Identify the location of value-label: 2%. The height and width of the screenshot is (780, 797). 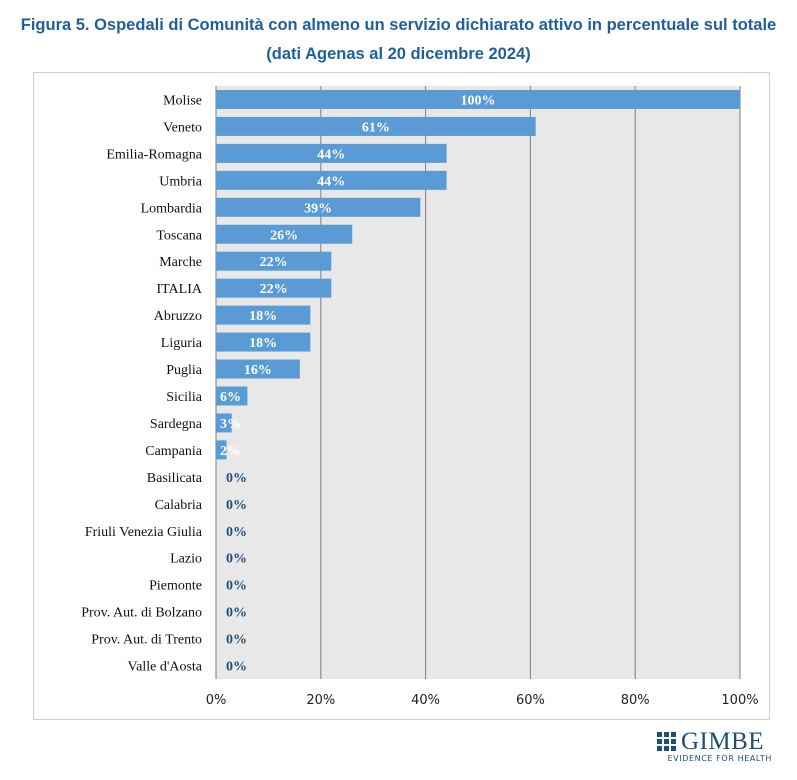
(230, 451).